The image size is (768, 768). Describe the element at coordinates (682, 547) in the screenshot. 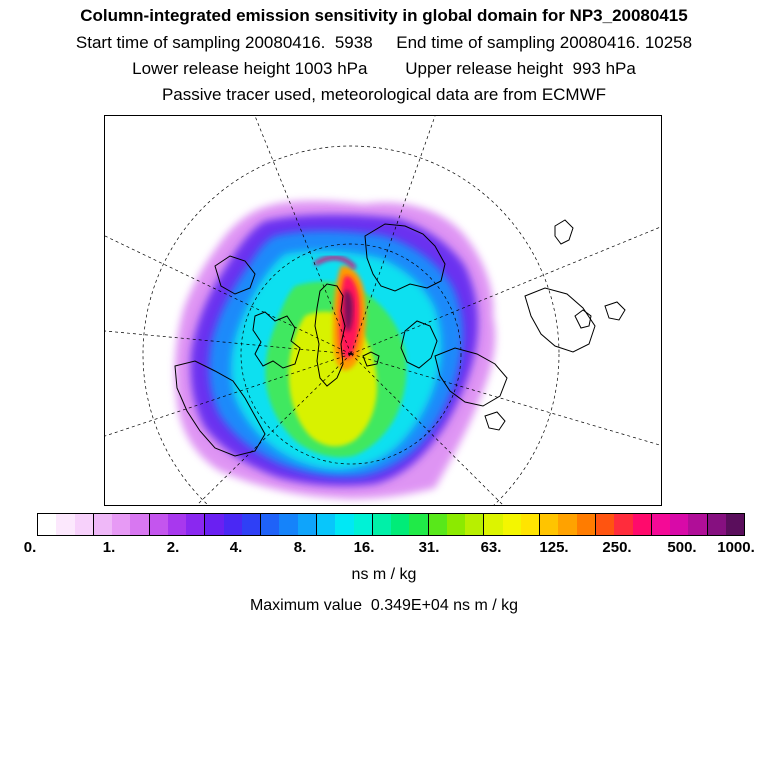

I see `tick-label: 500.` at that location.